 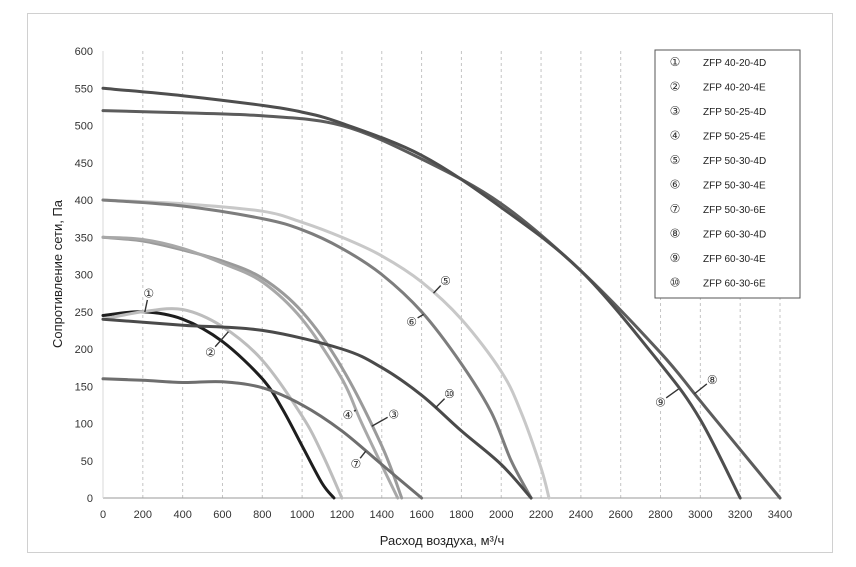 What do you see at coordinates (734, 112) in the screenshot?
I see `legend-entry: ZFP 50-25-4D` at bounding box center [734, 112].